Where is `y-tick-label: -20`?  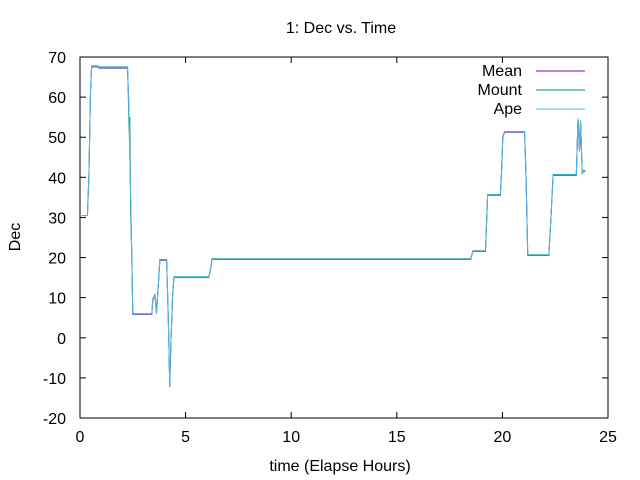 y-tick-label: -20 is located at coordinates (54, 419).